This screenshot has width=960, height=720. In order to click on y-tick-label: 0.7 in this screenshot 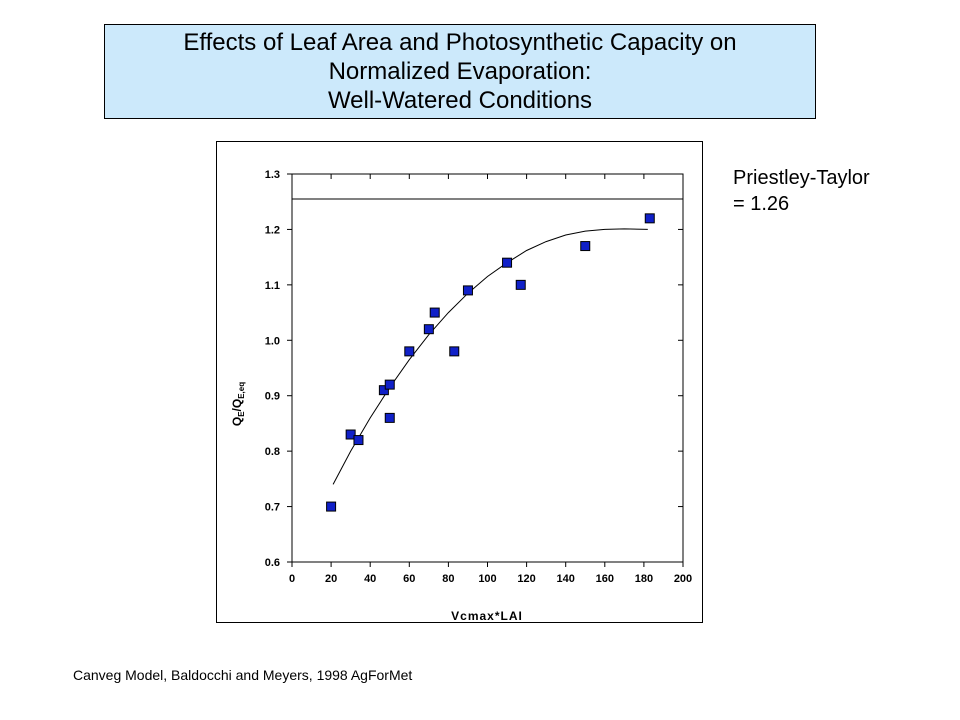, I will do `click(272, 508)`.